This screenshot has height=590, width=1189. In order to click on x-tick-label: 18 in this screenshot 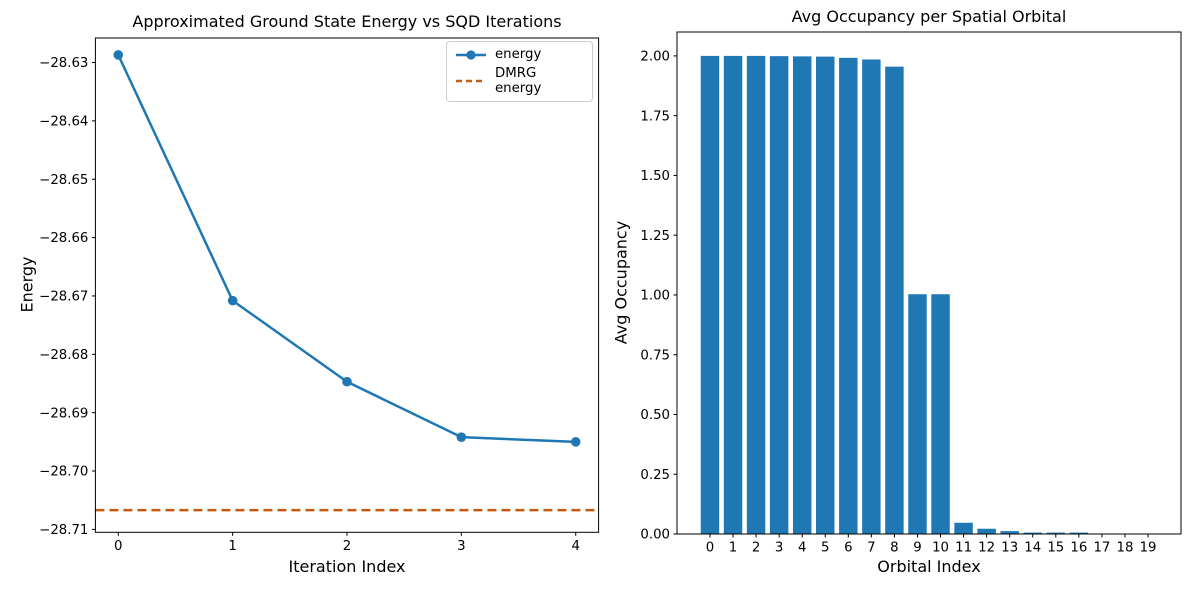, I will do `click(1125, 548)`.